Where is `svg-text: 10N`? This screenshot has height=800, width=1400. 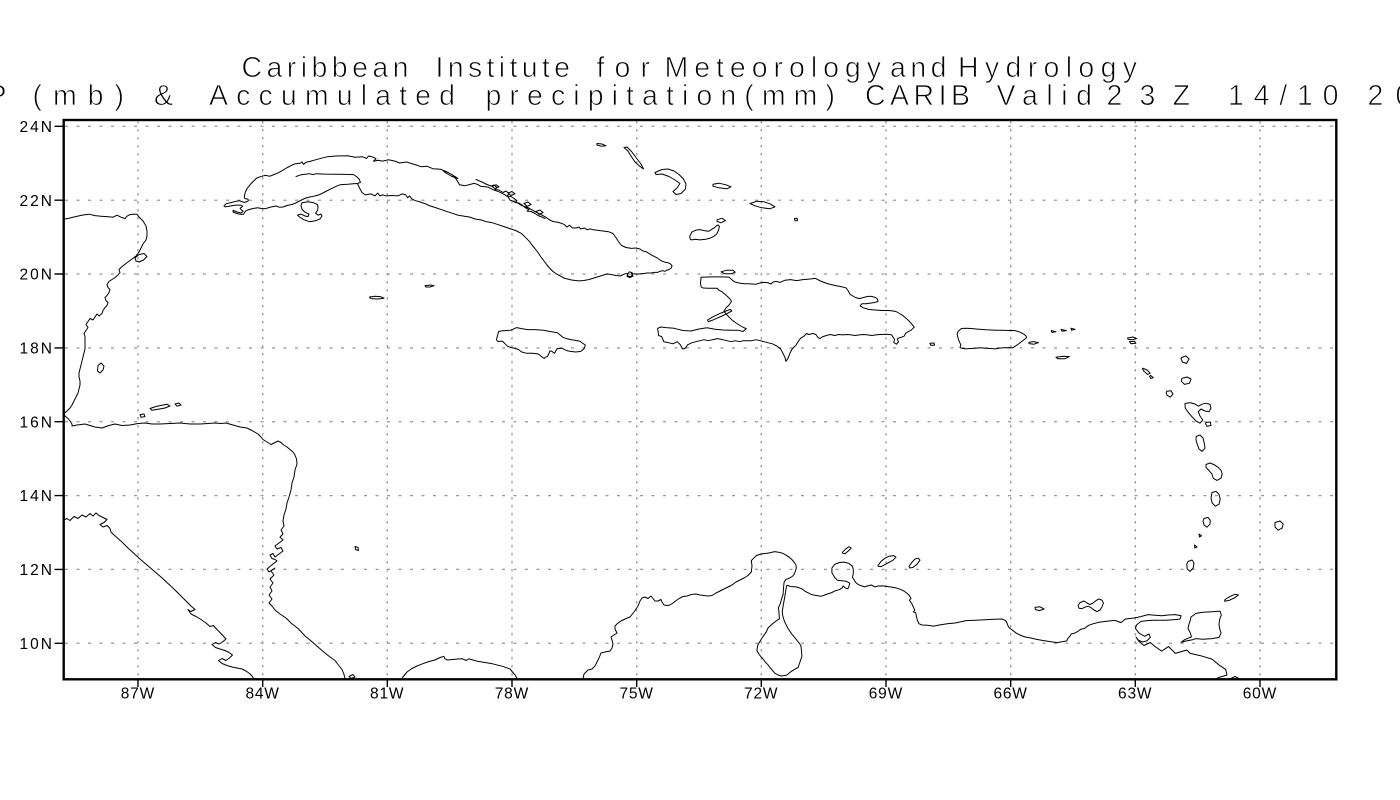 svg-text: 10N is located at coordinates (37, 644).